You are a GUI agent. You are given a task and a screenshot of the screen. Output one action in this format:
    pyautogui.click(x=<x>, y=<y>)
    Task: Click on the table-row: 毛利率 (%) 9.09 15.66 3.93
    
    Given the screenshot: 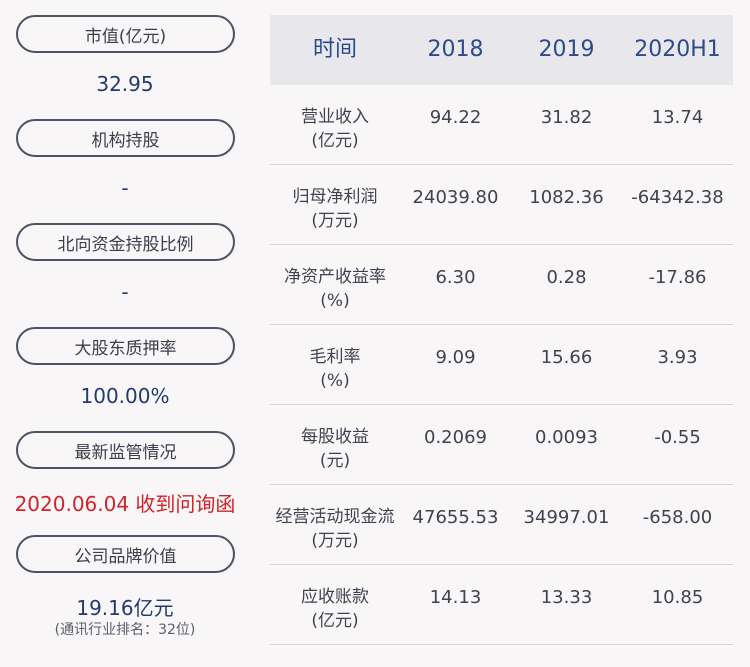 What is the action you would take?
    pyautogui.click(x=501, y=365)
    